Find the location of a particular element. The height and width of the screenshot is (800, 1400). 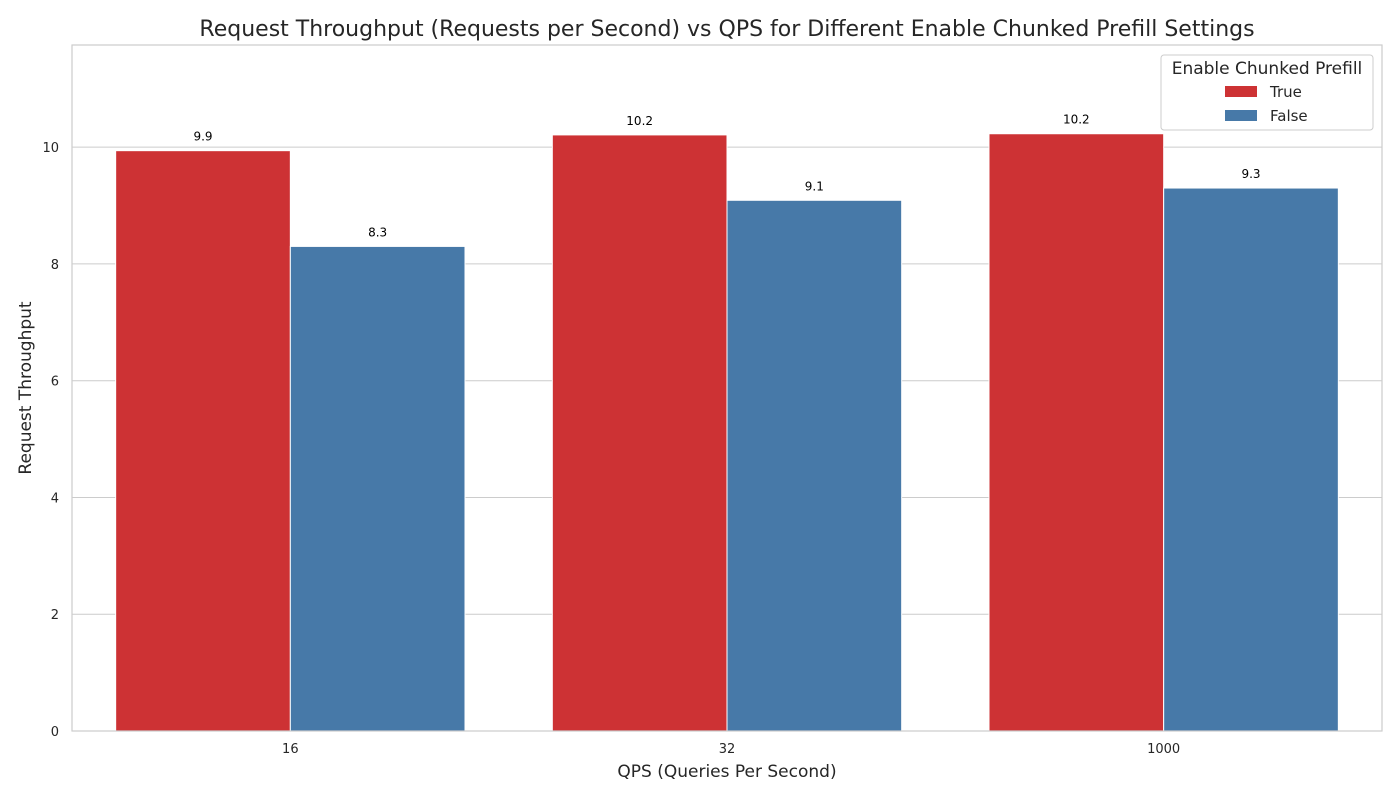

x-axis-label: QPS (Queries Per Second) is located at coordinates (726, 772).